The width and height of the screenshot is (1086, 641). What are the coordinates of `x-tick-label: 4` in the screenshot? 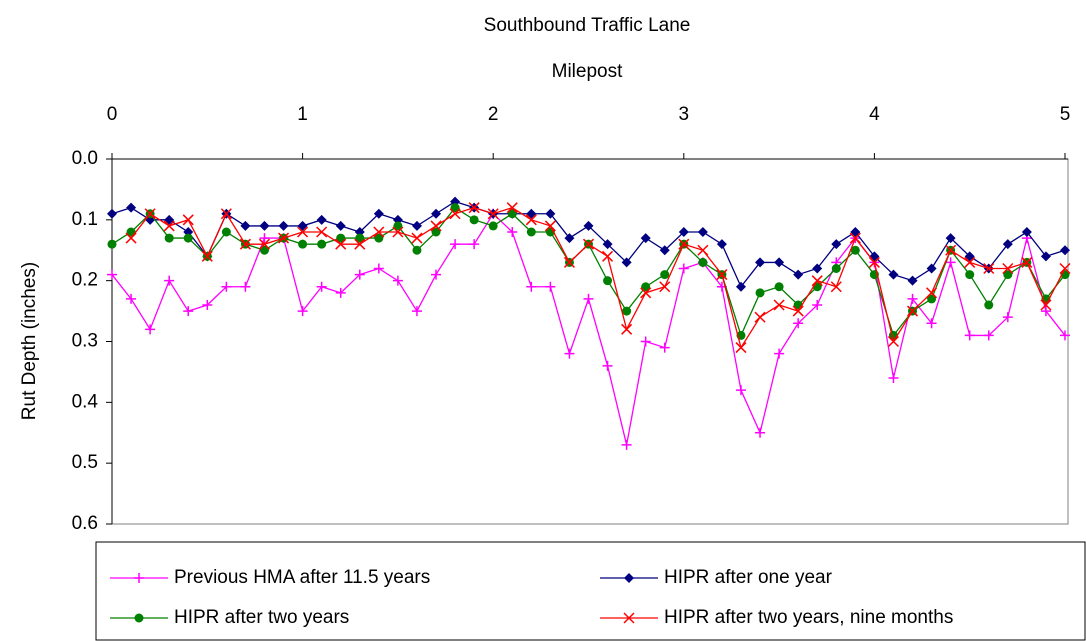 It's located at (874, 114).